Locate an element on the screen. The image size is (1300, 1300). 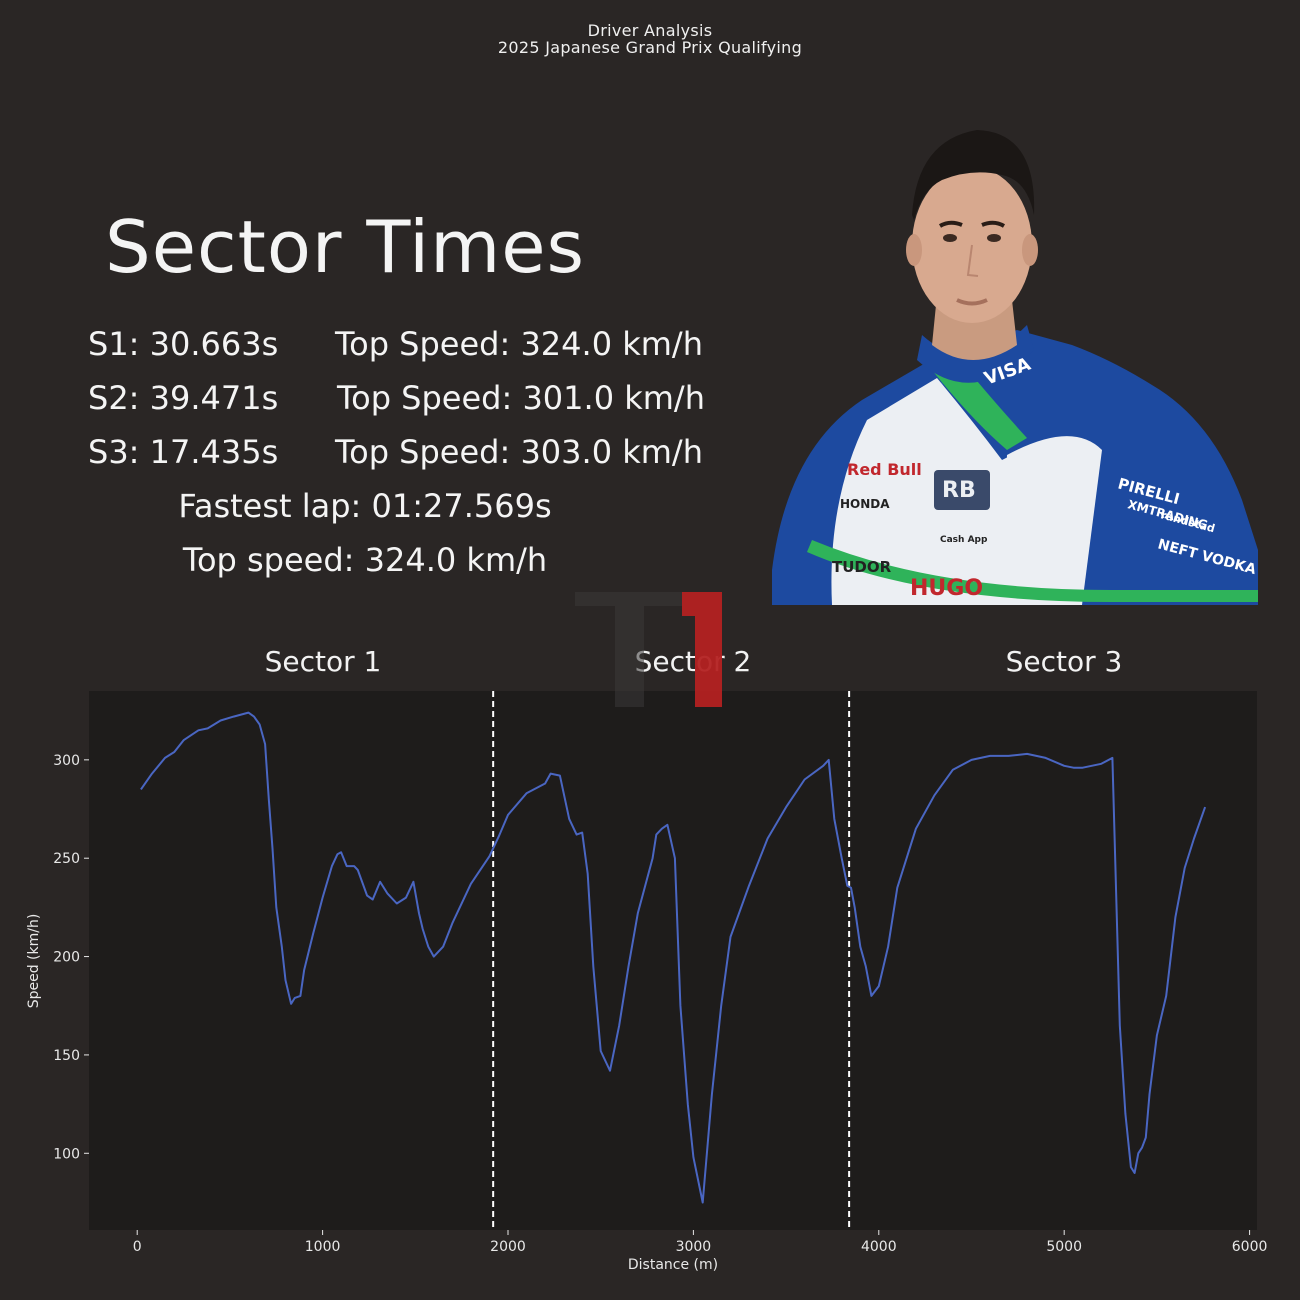
sponsor-honda: HONDA is located at coordinates (865, 504).